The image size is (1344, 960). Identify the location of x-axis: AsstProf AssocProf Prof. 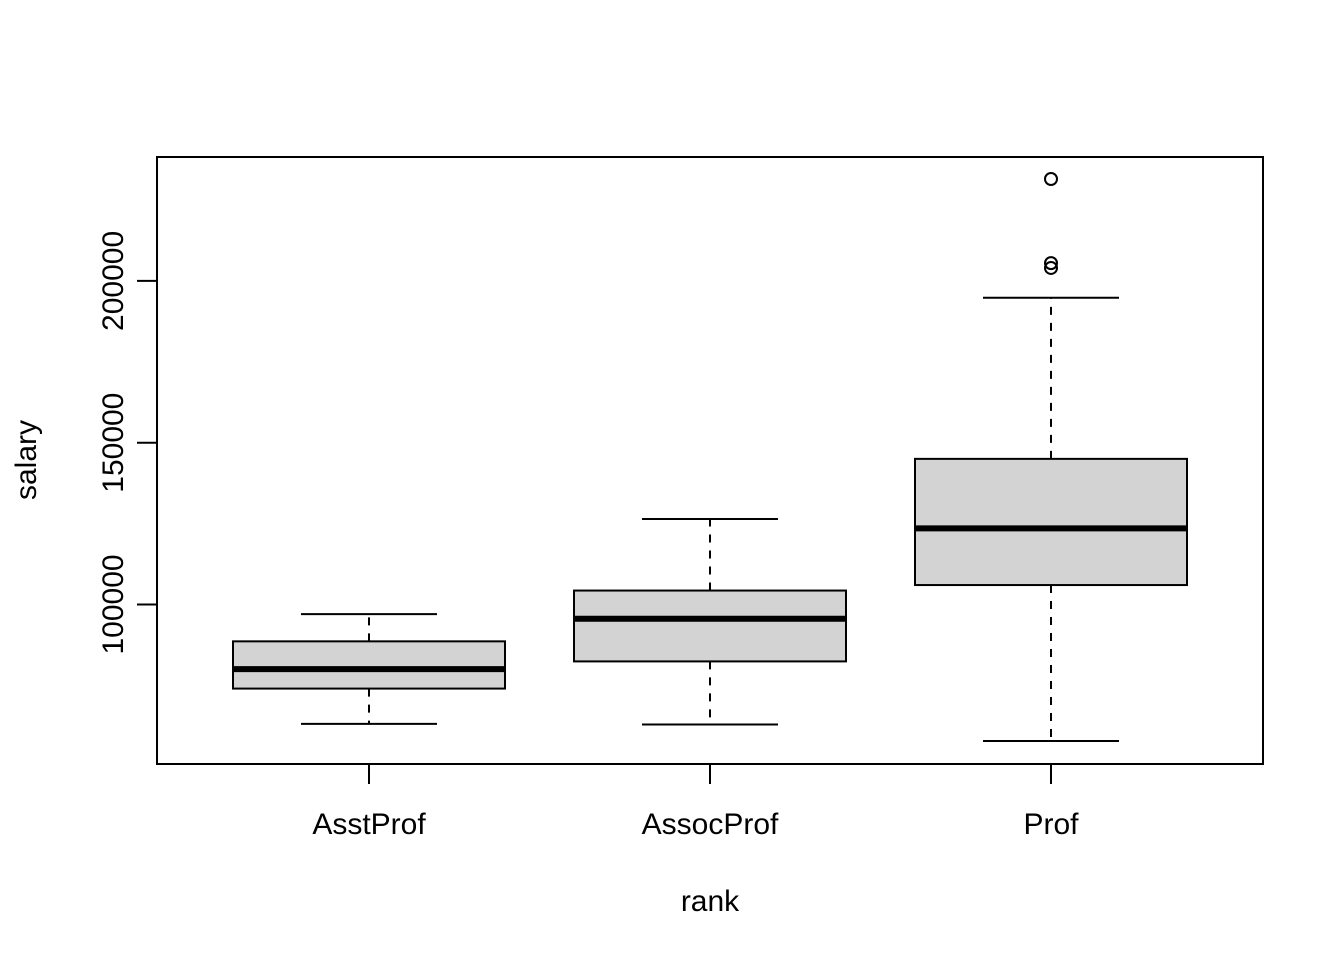
(695, 802).